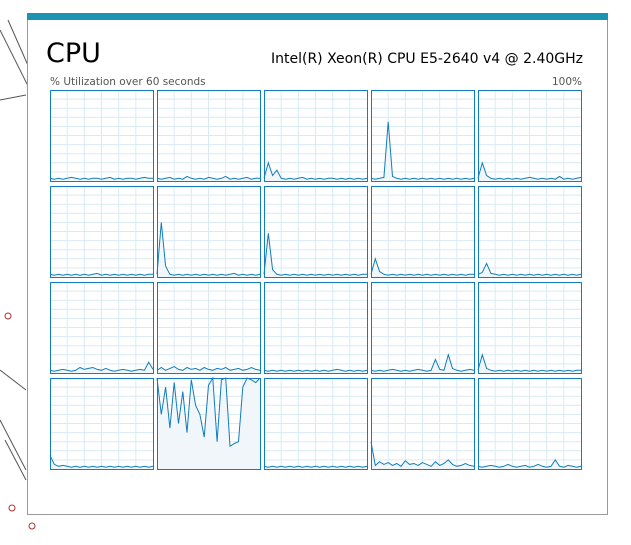  I want to click on caption: % Utilization over 60 seconds, so click(128, 82).